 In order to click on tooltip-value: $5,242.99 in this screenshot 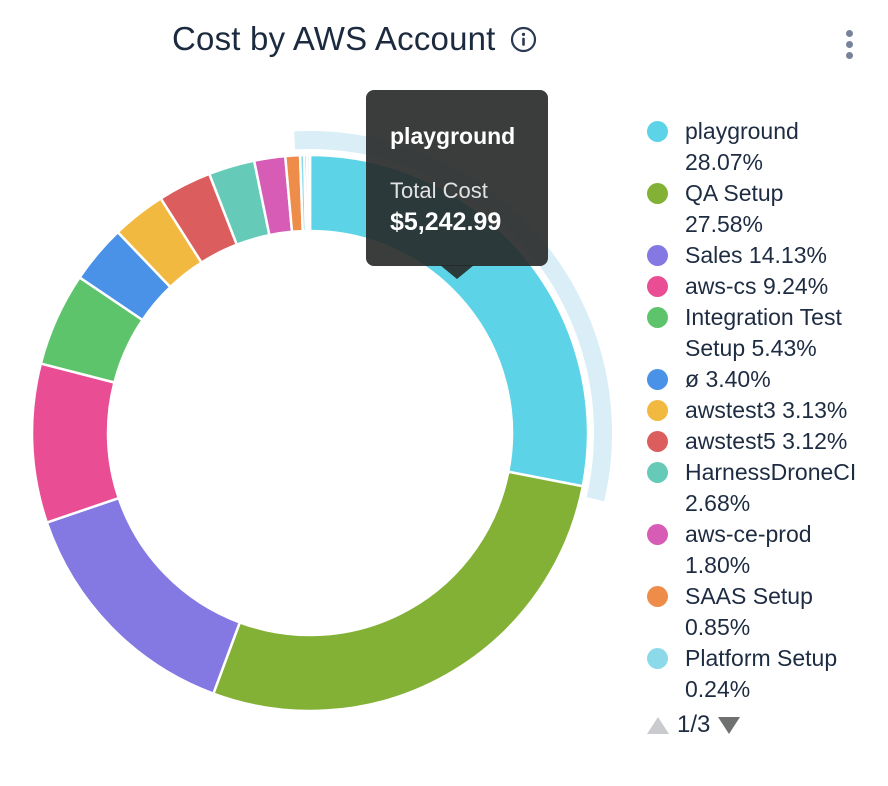, I will do `click(446, 222)`.